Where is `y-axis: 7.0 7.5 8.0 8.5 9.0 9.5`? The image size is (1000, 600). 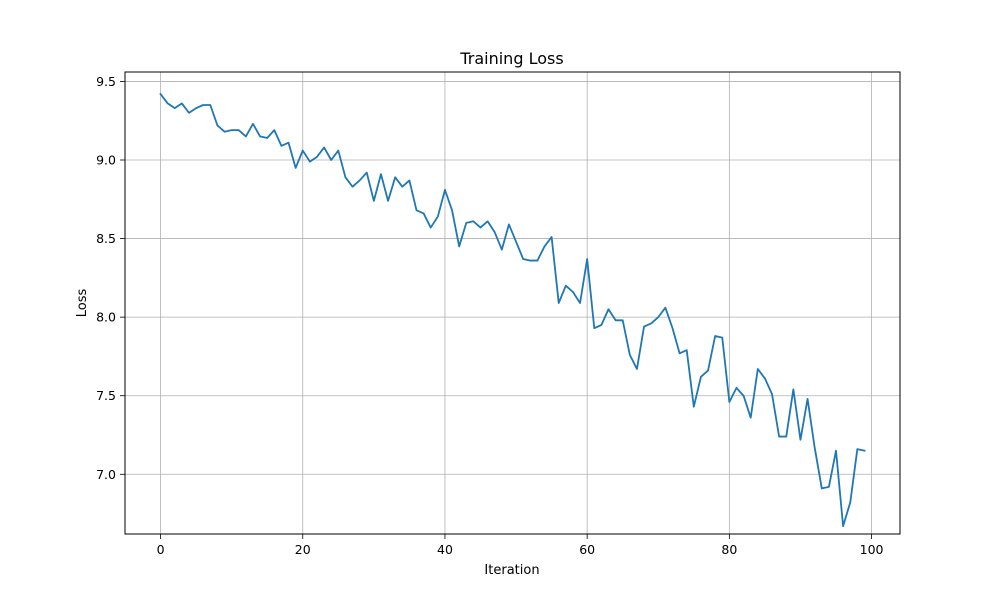 y-axis: 7.0 7.5 8.0 8.5 9.0 9.5 is located at coordinates (110, 278).